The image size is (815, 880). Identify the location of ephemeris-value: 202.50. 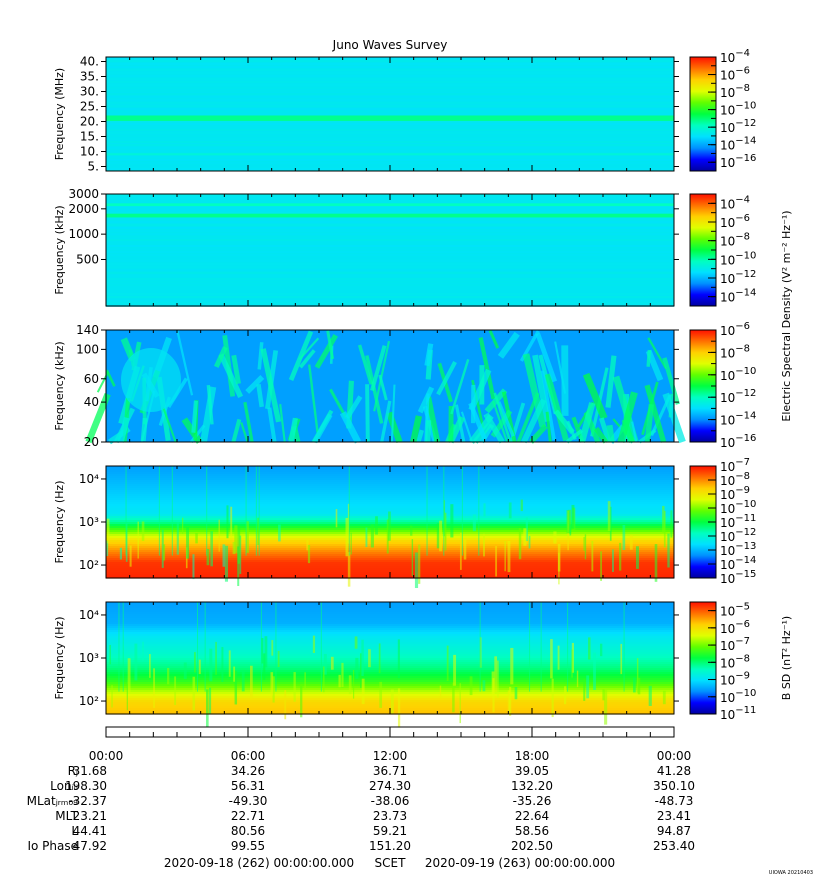
(532, 846).